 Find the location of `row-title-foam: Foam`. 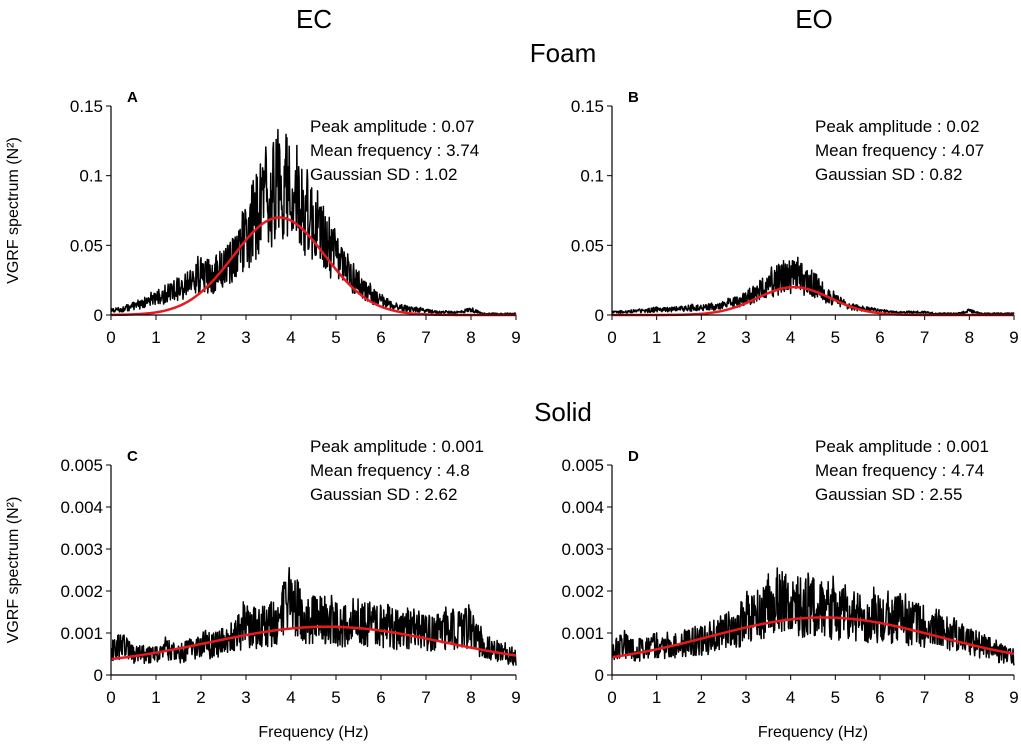

row-title-foam: Foam is located at coordinates (563, 53).